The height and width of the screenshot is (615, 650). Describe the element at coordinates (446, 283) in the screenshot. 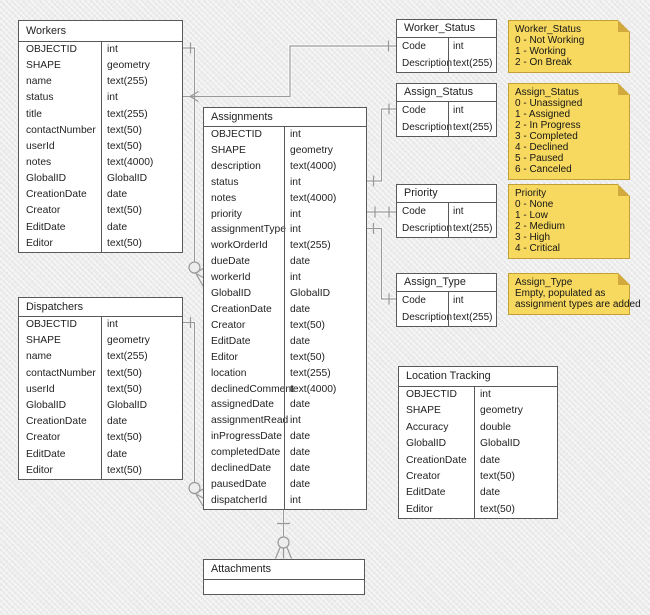

I see `table-title: Assign_Type` at that location.